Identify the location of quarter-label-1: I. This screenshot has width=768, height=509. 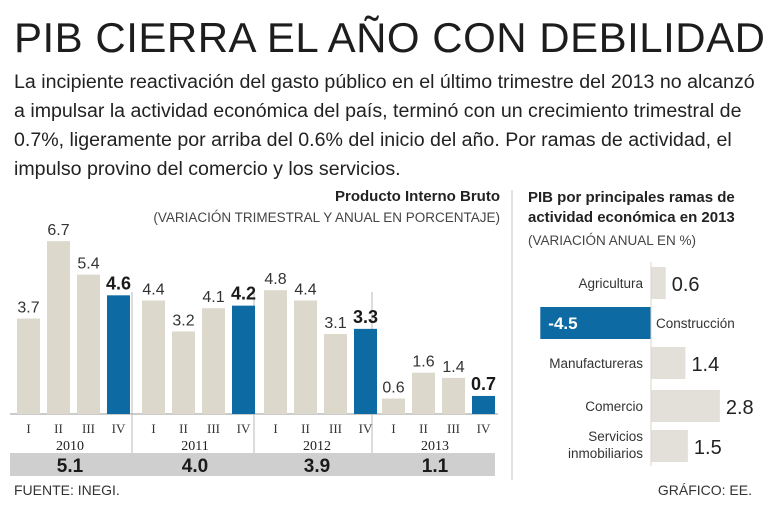
(28, 428).